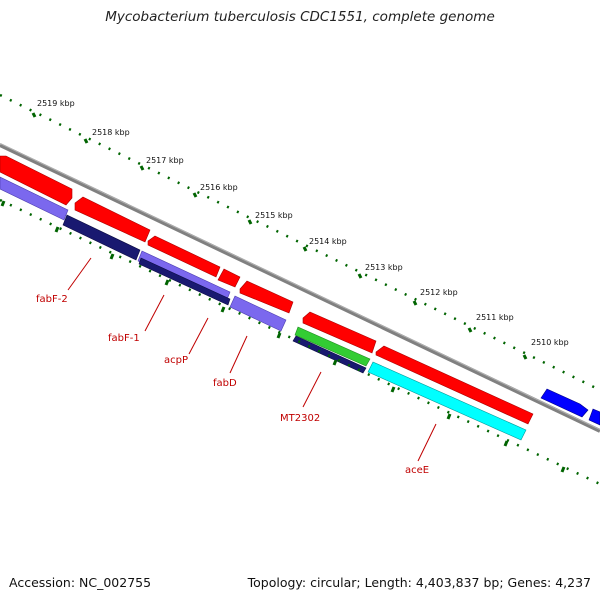 The image size is (600, 600). What do you see at coordinates (384, 267) in the screenshot?
I see `tick-label: 2513 kbp` at bounding box center [384, 267].